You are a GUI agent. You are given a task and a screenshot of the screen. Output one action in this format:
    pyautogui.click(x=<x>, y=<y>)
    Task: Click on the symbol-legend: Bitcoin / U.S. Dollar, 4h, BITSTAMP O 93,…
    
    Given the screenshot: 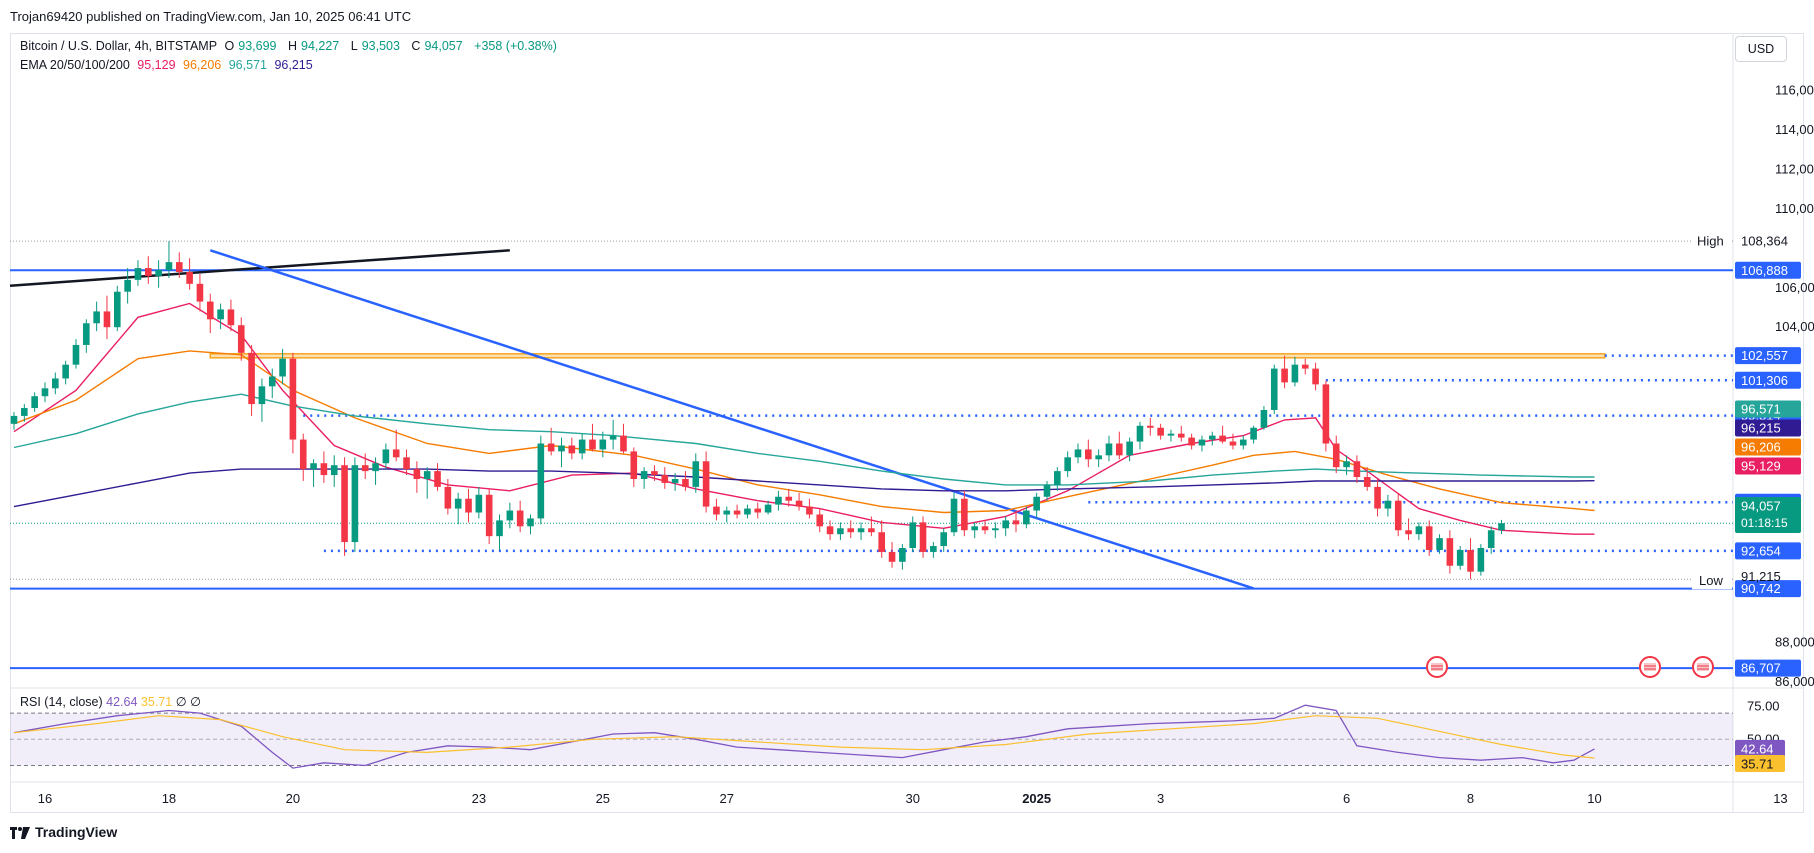 What is the action you would take?
    pyautogui.click(x=290, y=46)
    